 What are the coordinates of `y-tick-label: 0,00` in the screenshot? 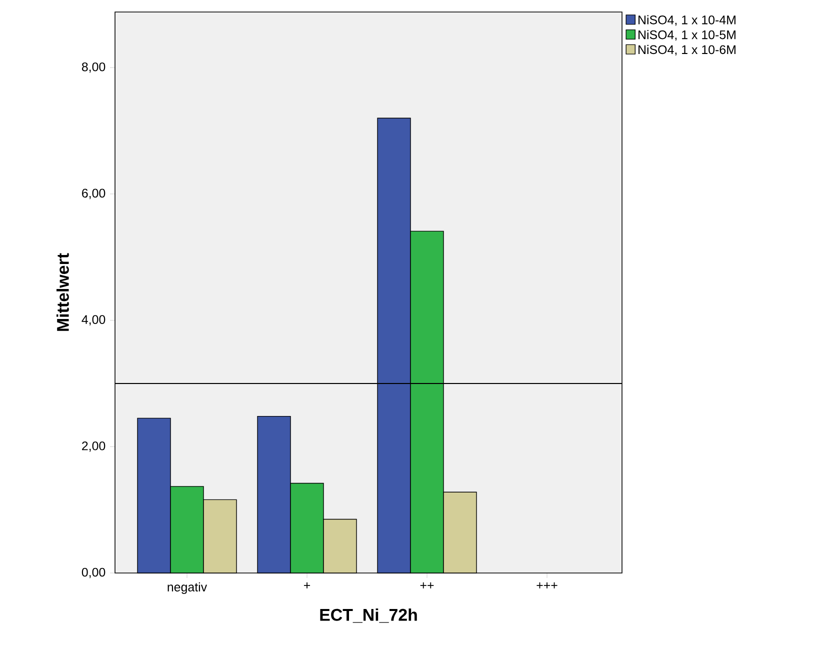 It's located at (94, 573).